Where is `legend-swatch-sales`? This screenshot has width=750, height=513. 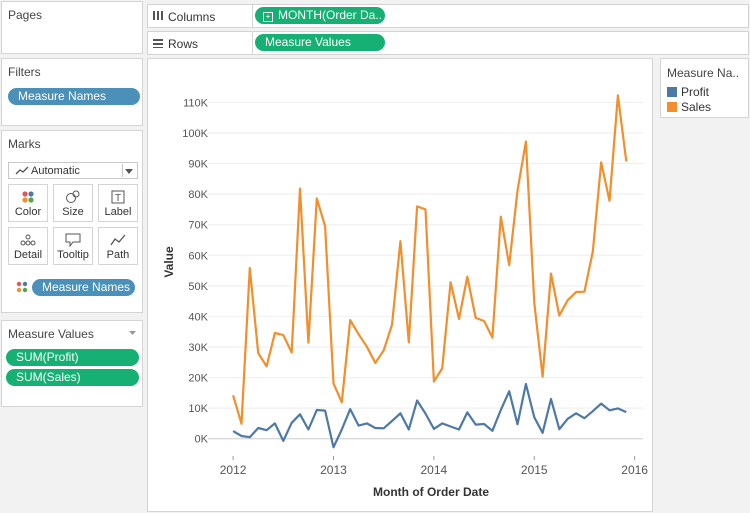 legend-swatch-sales is located at coordinates (672, 107).